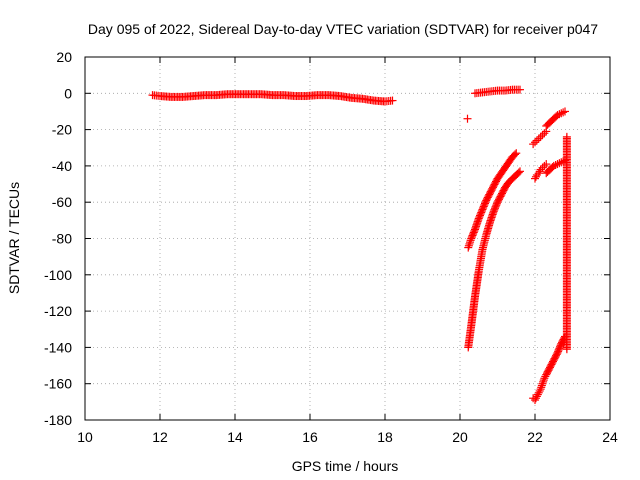 The width and height of the screenshot is (640, 480). What do you see at coordinates (235, 437) in the screenshot?
I see `x-tick-label: 14` at bounding box center [235, 437].